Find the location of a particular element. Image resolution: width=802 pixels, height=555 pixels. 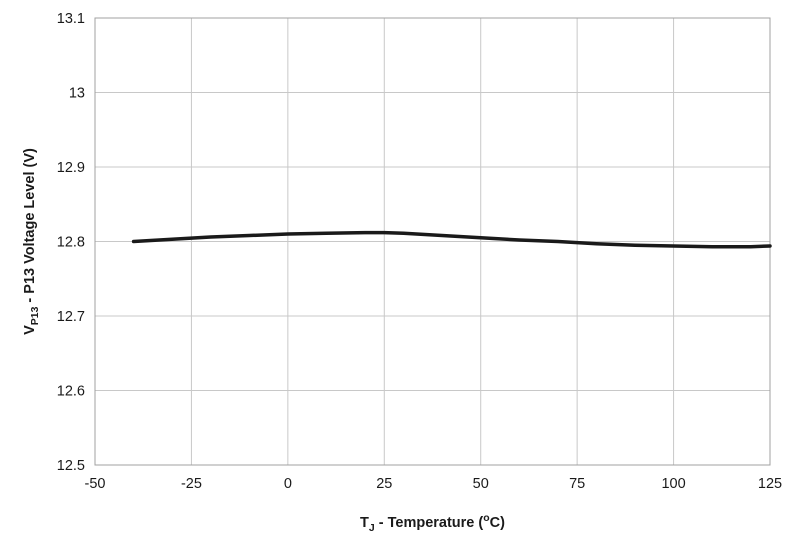

y-tick-label: 13.1 is located at coordinates (71, 19).